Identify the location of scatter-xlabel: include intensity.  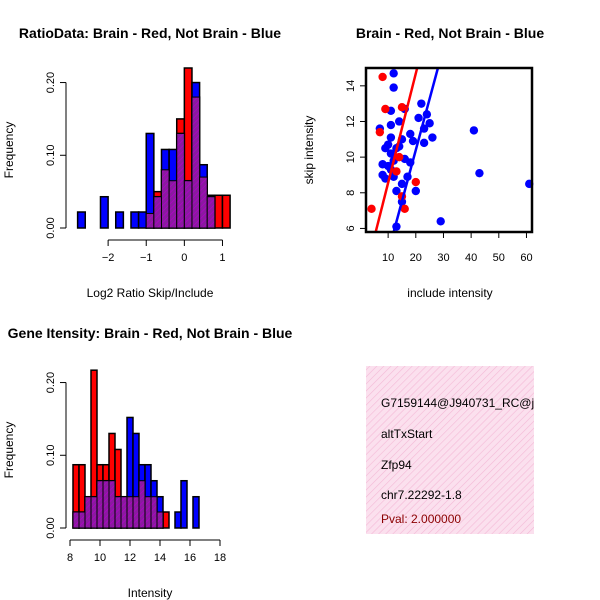
(449, 293).